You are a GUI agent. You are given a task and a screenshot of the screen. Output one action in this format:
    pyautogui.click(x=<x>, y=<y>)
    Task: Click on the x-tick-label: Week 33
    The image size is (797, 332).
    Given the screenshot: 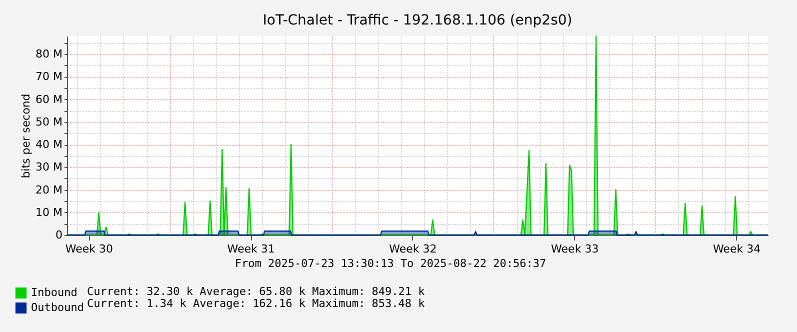 What is the action you would take?
    pyautogui.click(x=575, y=249)
    